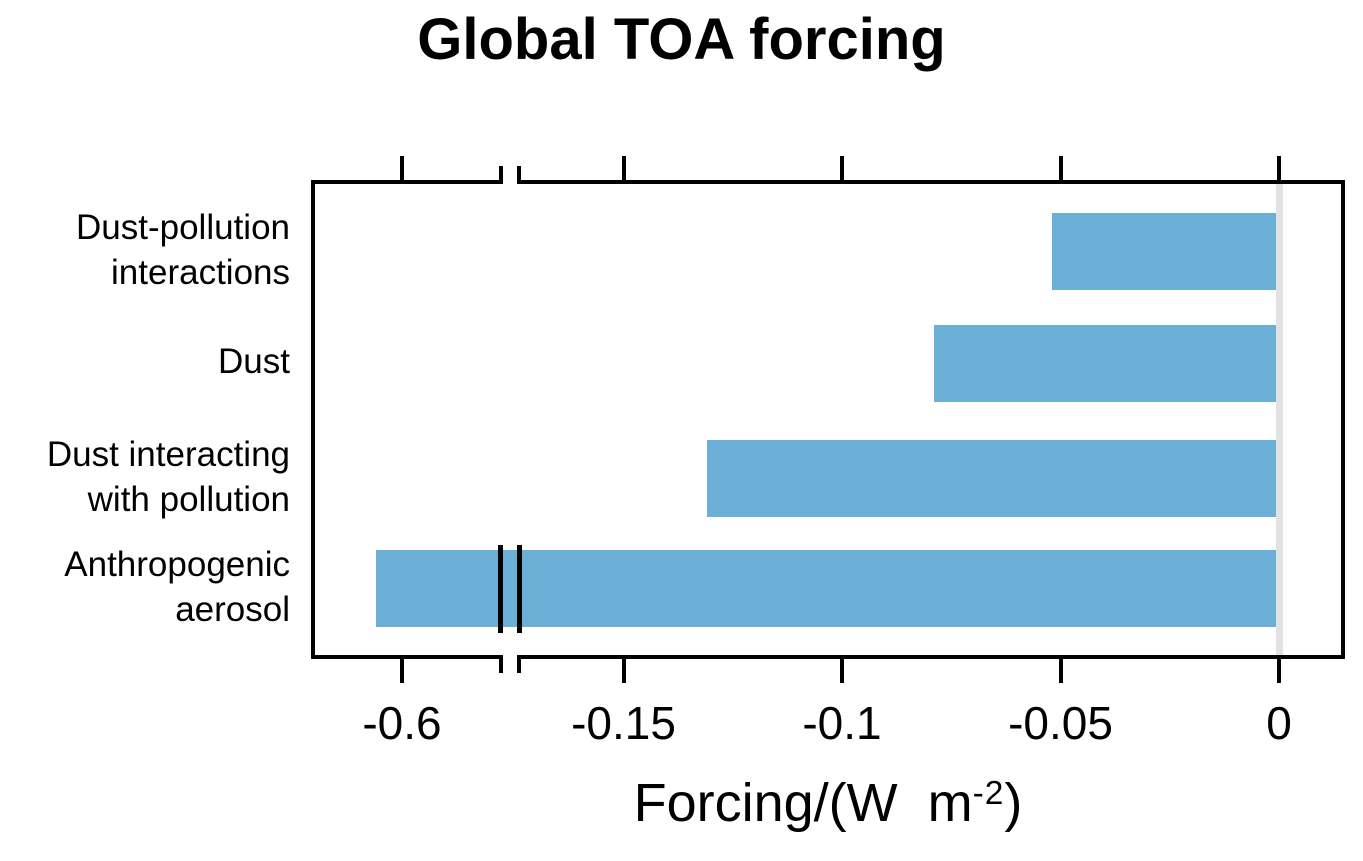 The width and height of the screenshot is (1363, 861). Describe the element at coordinates (145, 587) in the screenshot. I see `y-category-label-3: Anthropogenic aerosol` at that location.